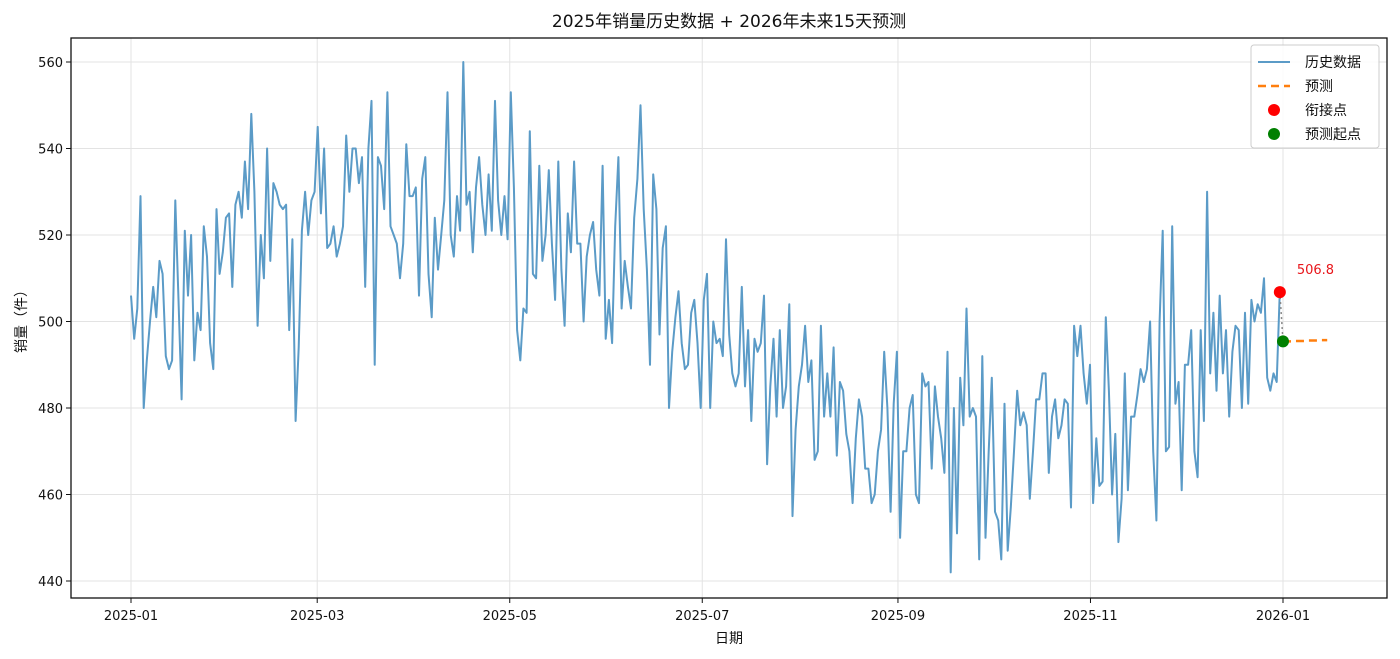 This screenshot has width=1400, height=659. I want to click on svg-text: 历史数据, so click(1333, 63).